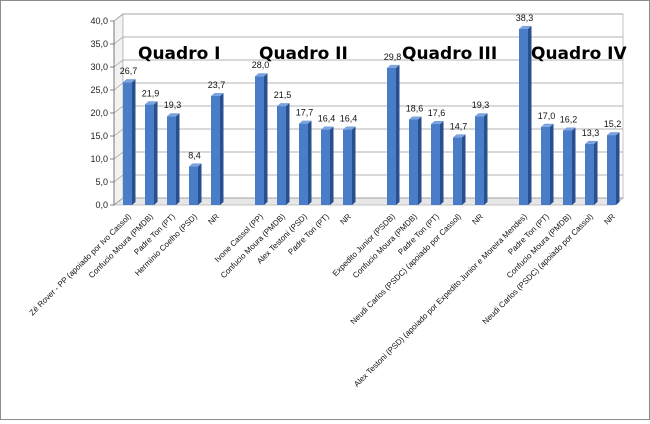  What do you see at coordinates (217, 85) in the screenshot?
I see `data-label: 23,7` at bounding box center [217, 85].